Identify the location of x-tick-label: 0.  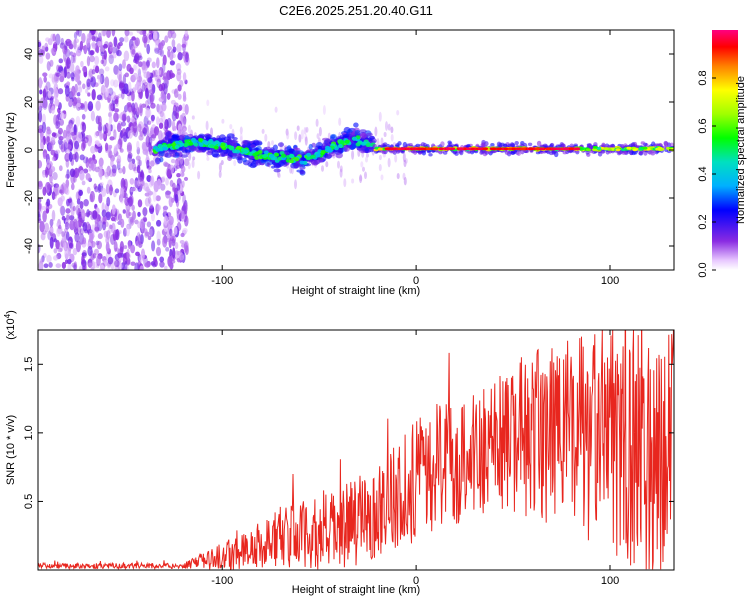
(416, 281).